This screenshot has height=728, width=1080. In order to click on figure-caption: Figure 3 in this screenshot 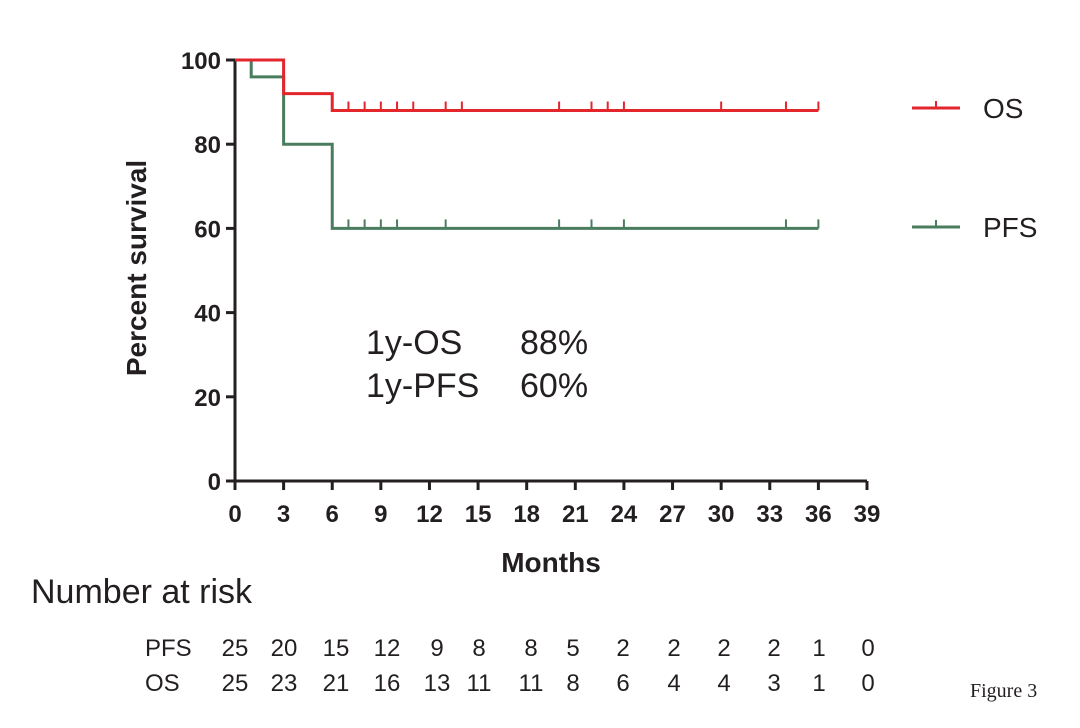, I will do `click(1003, 691)`.